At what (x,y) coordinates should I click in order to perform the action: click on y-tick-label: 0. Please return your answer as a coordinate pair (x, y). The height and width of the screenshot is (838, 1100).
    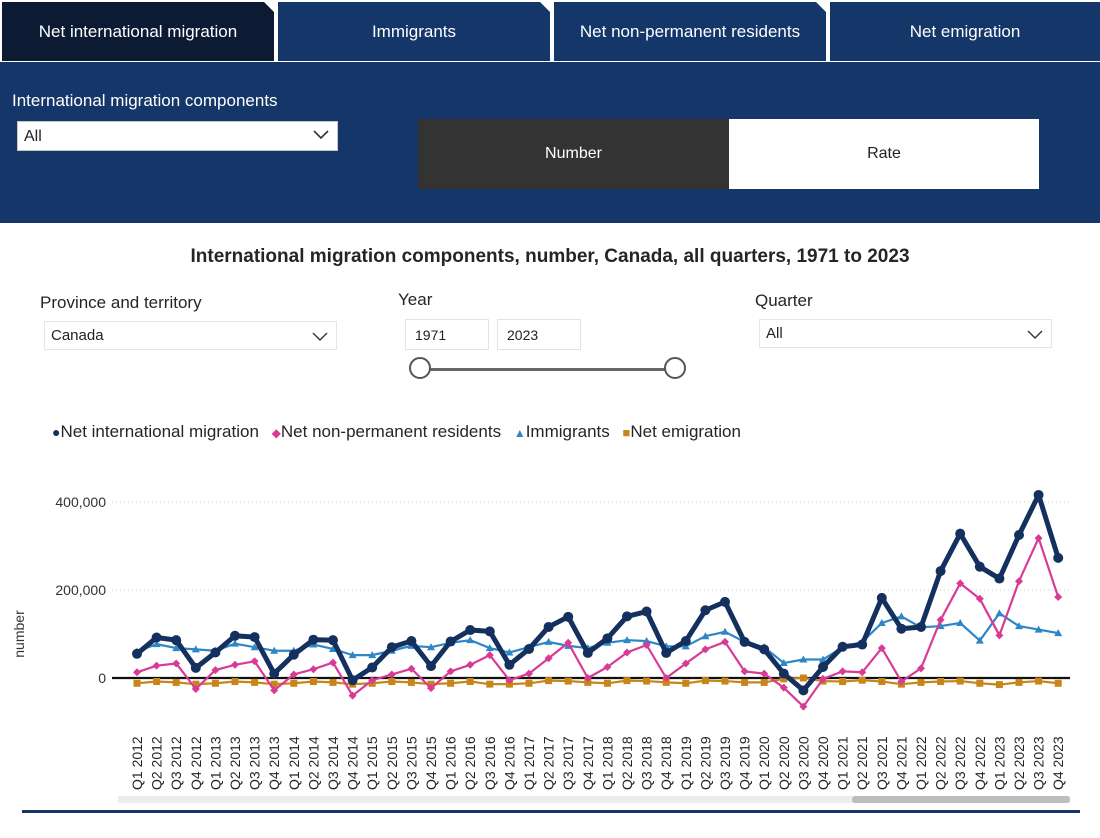
    Looking at the image, I should click on (102, 678).